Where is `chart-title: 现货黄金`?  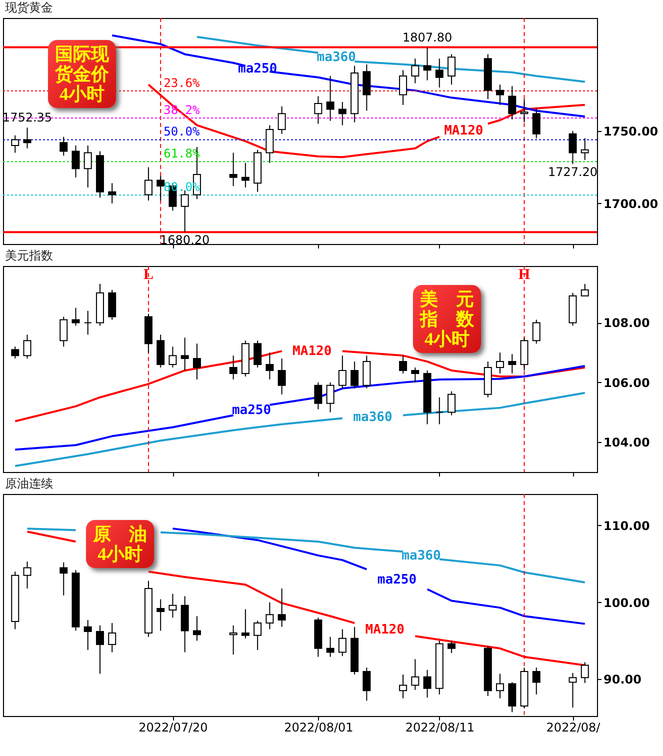
chart-title: 现货黄金 is located at coordinates (29, 7).